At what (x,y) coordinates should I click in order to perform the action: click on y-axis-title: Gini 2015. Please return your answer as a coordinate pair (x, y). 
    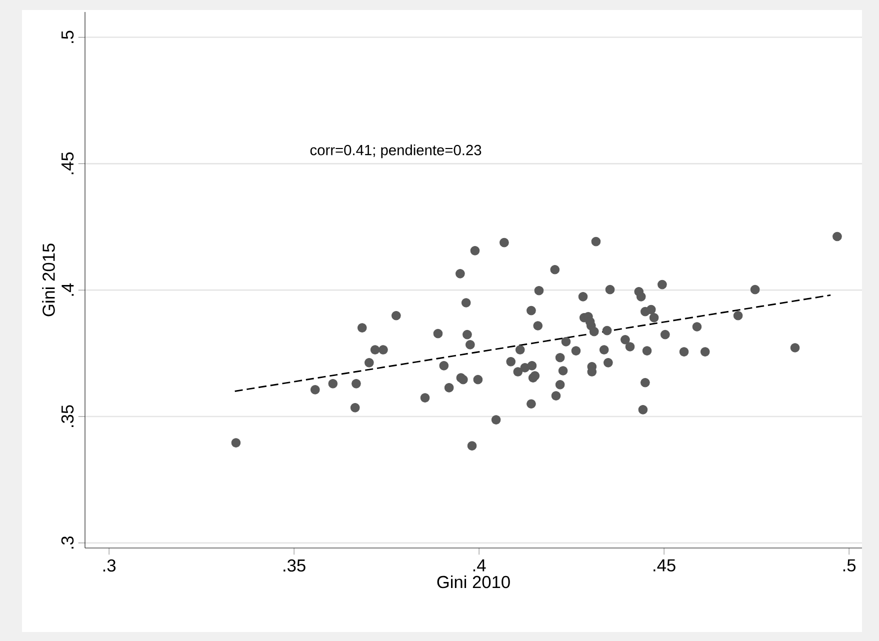
    Looking at the image, I should click on (48, 280).